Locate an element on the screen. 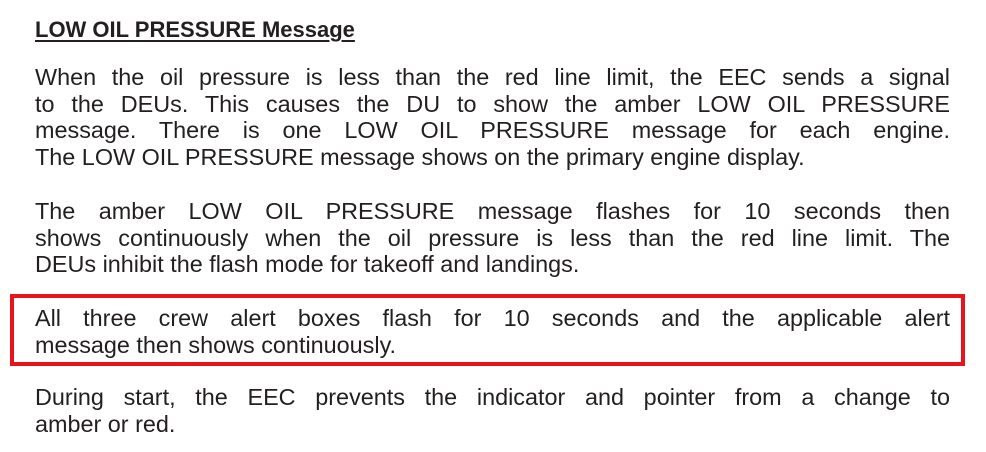  paragraph-line: message then shows continuously. is located at coordinates (216, 344).